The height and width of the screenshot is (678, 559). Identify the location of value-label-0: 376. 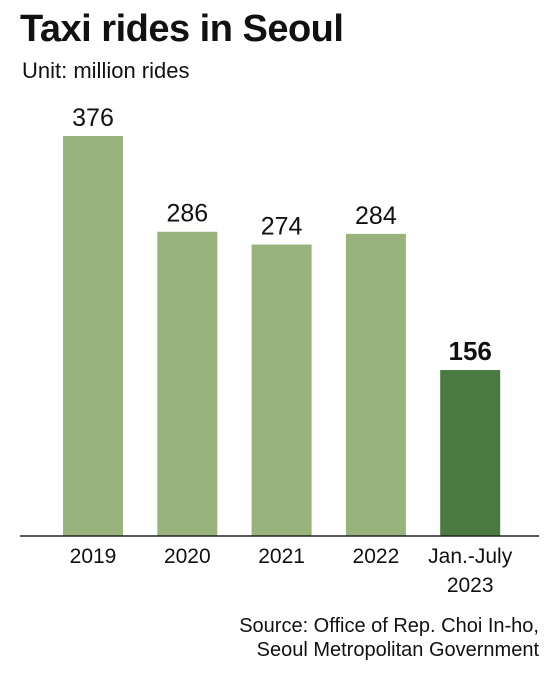
(93, 118).